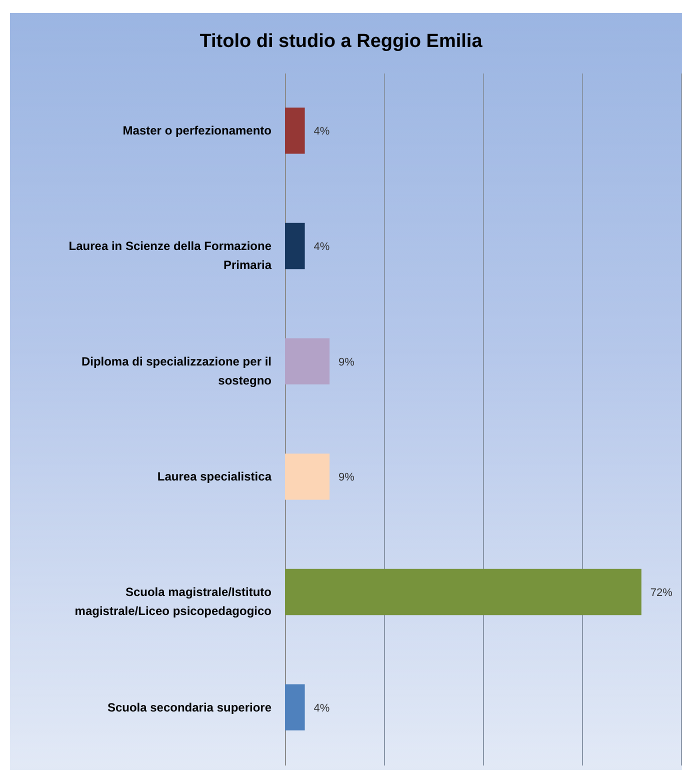 Image resolution: width=682 pixels, height=777 pixels. What do you see at coordinates (176, 371) in the screenshot?
I see `y-tick-label: Diploma di specializzazione per il sostegno` at bounding box center [176, 371].